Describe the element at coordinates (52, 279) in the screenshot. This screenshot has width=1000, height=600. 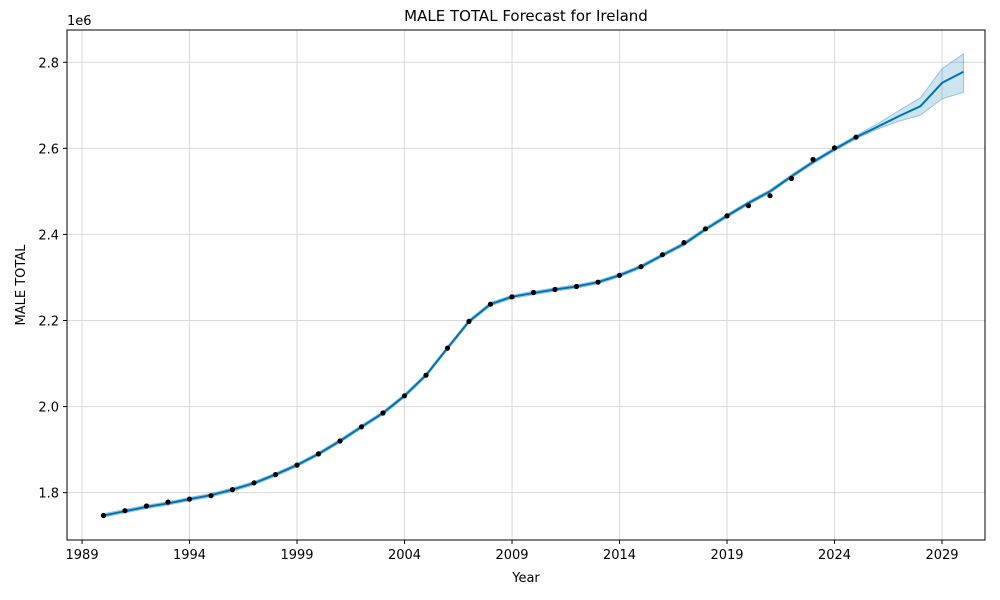
I see `y-axis-ticks: 1.8 2.0 2.2 2.4 2.6 2.8` at that location.